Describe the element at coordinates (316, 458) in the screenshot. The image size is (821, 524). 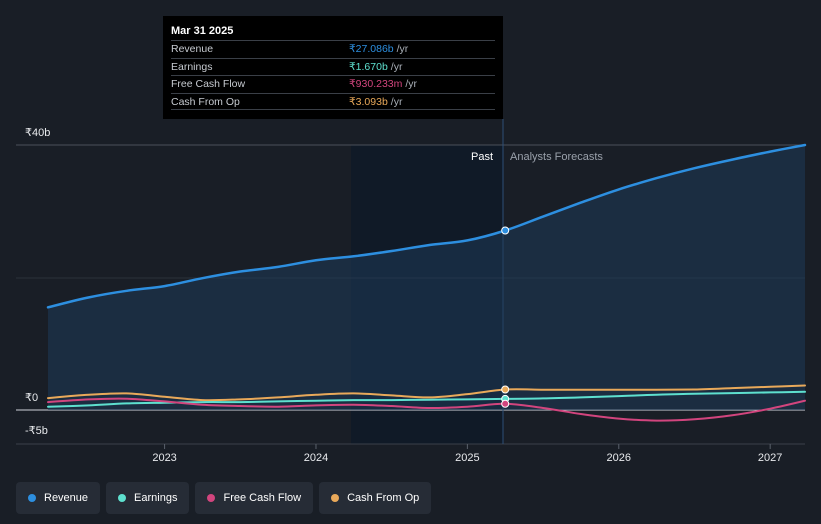
I see `x-tick-label: 2024` at that location.